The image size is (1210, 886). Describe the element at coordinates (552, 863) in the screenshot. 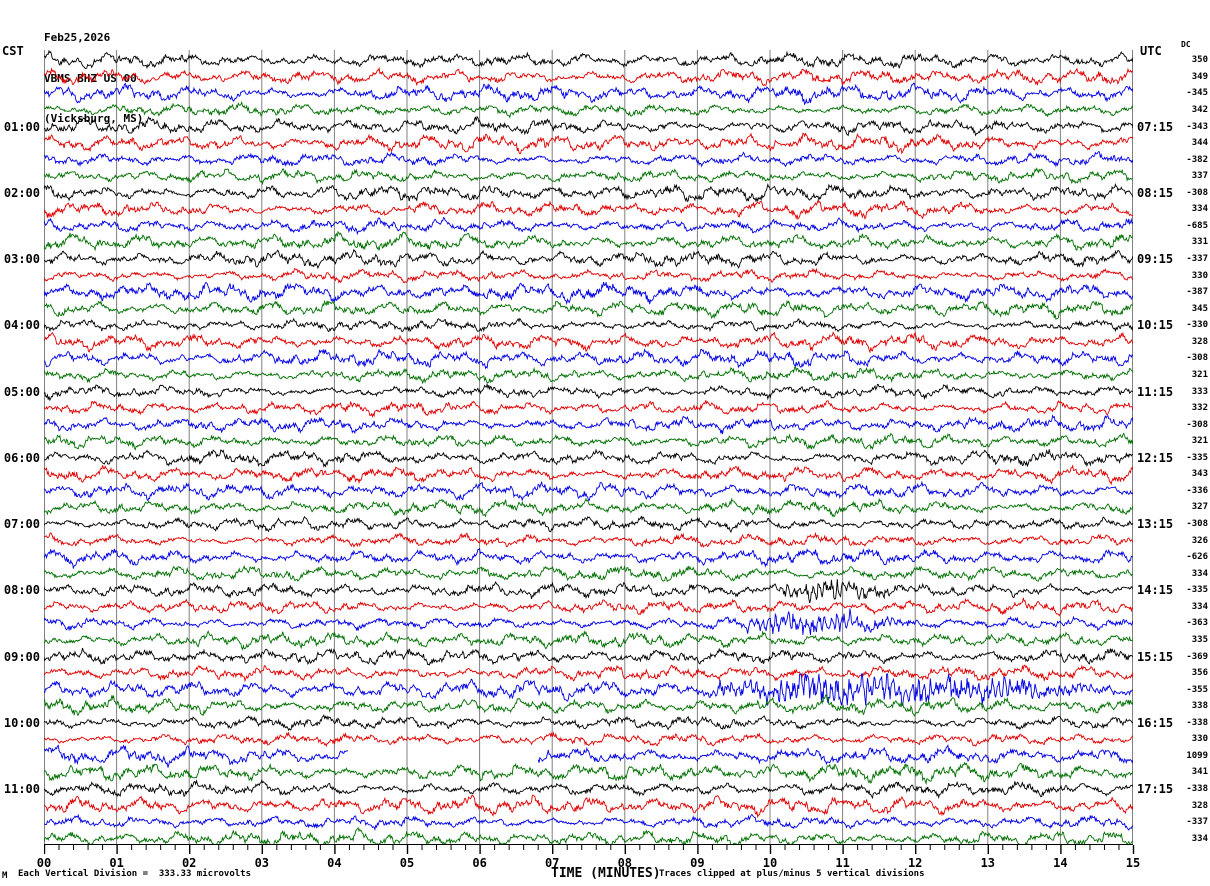

I see `x-tick-label: 07` at that location.